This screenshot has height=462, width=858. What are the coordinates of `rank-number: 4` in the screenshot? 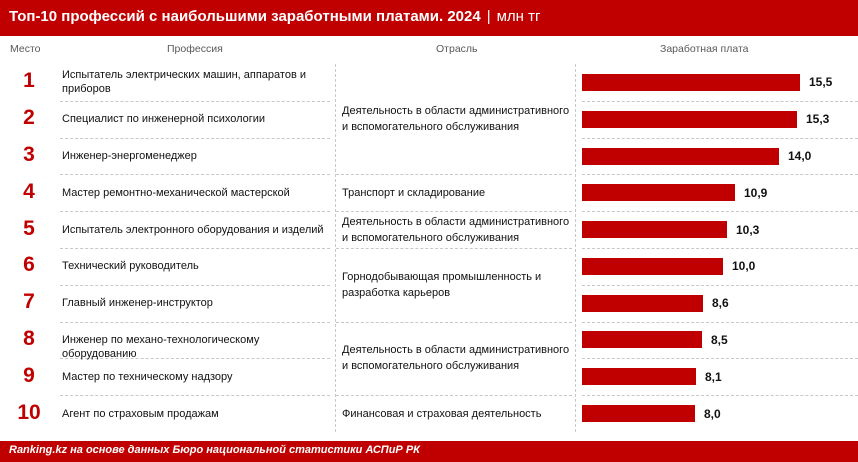 It's located at (29, 191).